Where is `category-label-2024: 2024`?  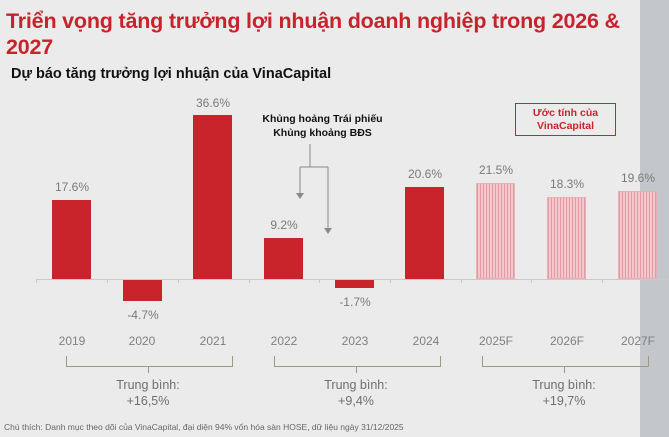 category-label-2024: 2024 is located at coordinates (426, 341).